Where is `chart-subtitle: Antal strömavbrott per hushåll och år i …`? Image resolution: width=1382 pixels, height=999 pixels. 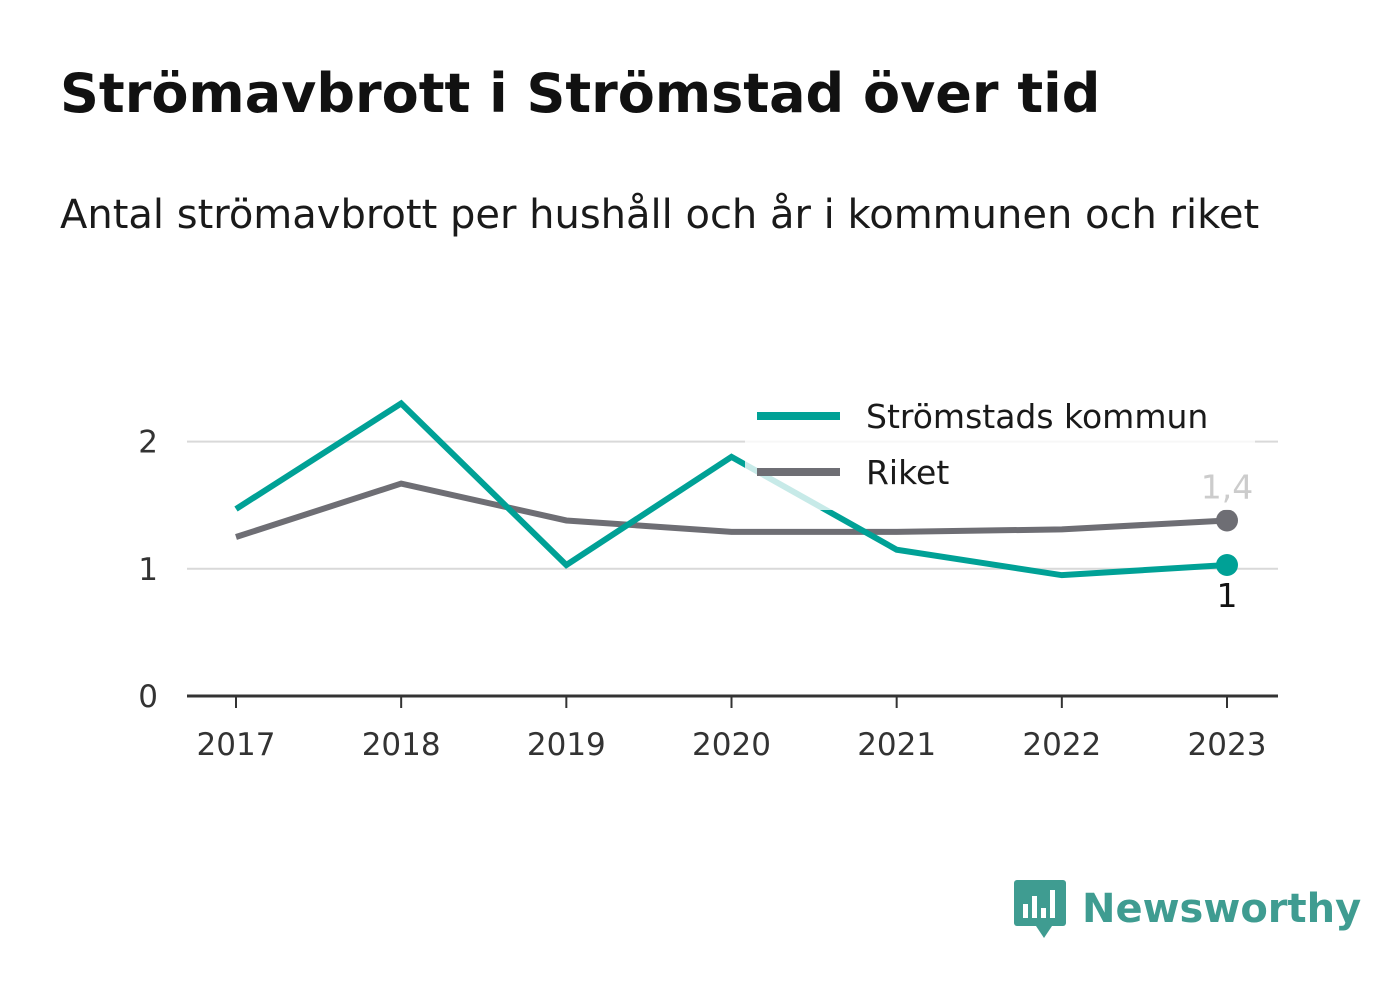
chart-subtitle: Antal strömavbrott per hushåll och år i … is located at coordinates (660, 215).